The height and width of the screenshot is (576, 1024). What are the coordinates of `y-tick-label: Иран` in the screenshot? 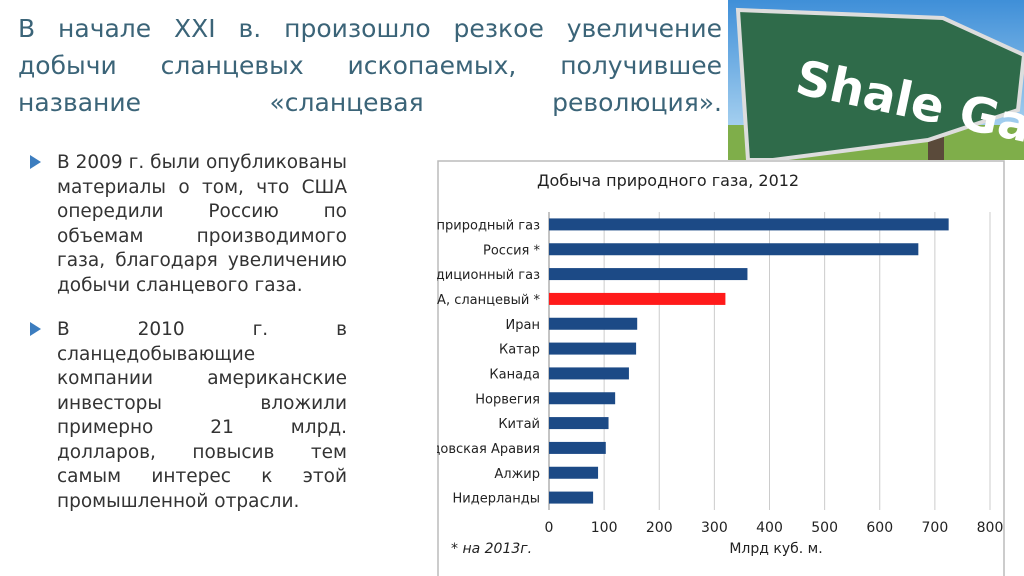 It's located at (523, 325).